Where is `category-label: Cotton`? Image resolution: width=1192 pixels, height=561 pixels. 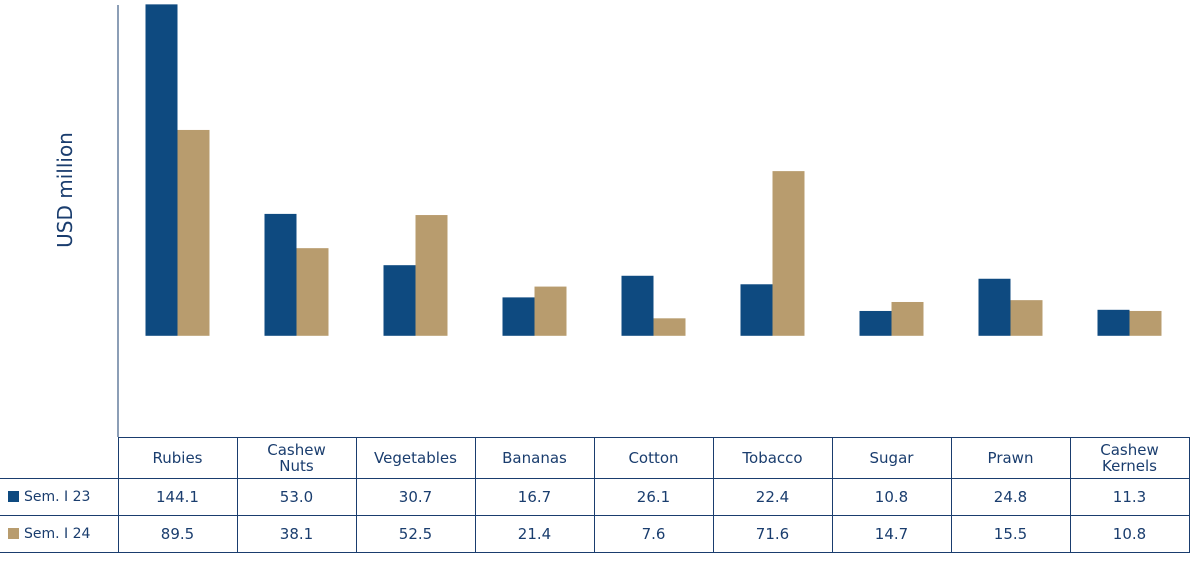
category-label: Cotton is located at coordinates (653, 458).